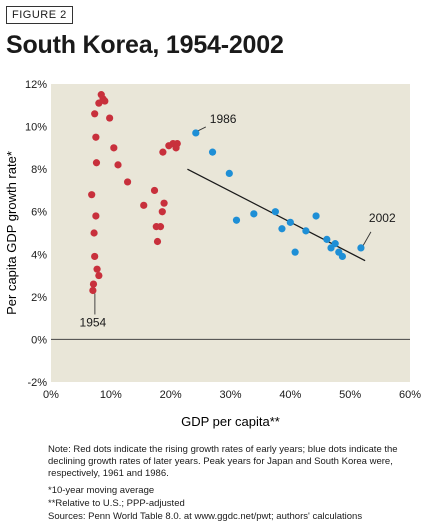 Image resolution: width=430 pixels, height=532 pixels. What do you see at coordinates (223, 119) in the screenshot?
I see `year-annotation: 1986` at bounding box center [223, 119].